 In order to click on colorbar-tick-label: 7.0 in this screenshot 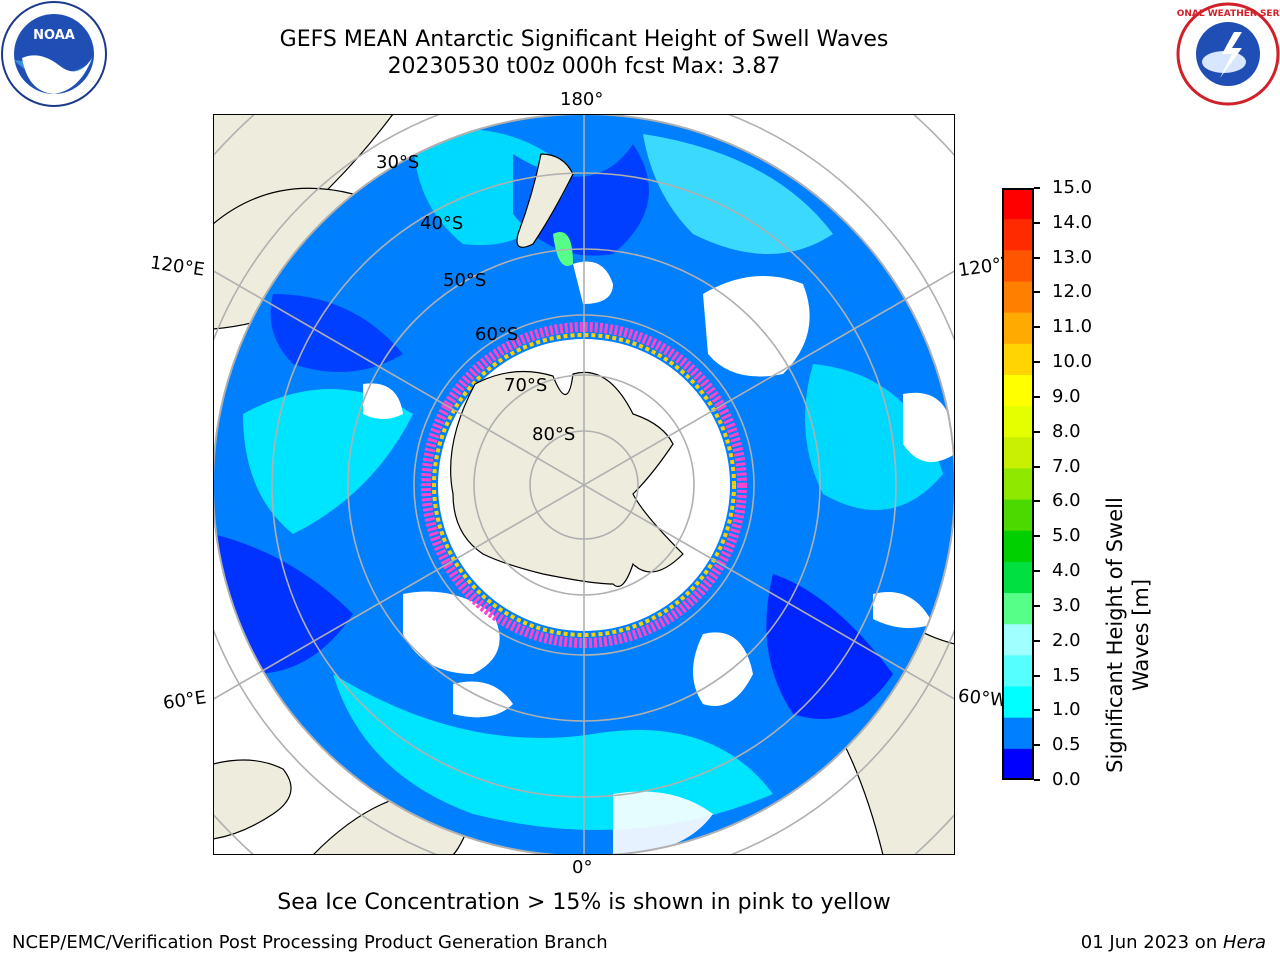, I will do `click(1066, 466)`.